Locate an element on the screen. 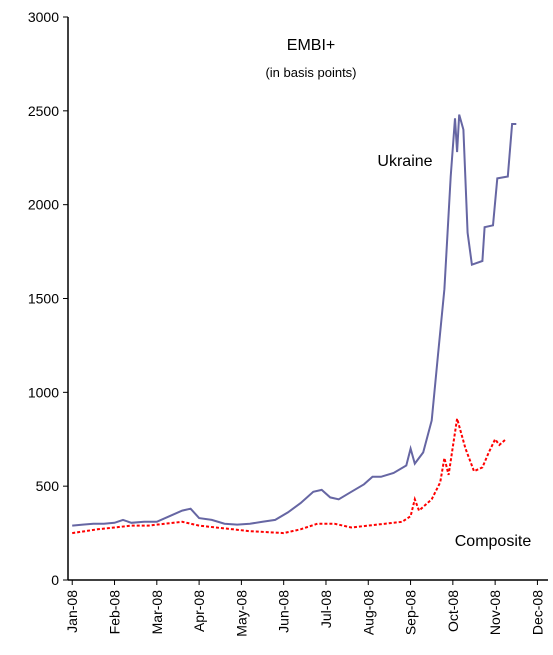  x-tick-label: Sep-08 is located at coordinates (411, 612).